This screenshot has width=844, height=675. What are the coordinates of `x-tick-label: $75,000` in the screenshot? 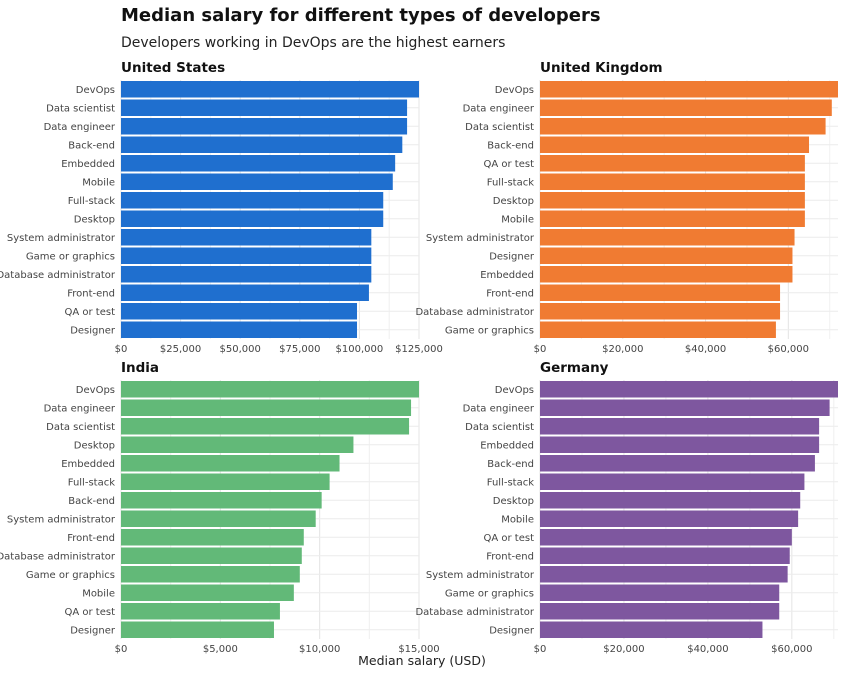 It's located at (299, 349).